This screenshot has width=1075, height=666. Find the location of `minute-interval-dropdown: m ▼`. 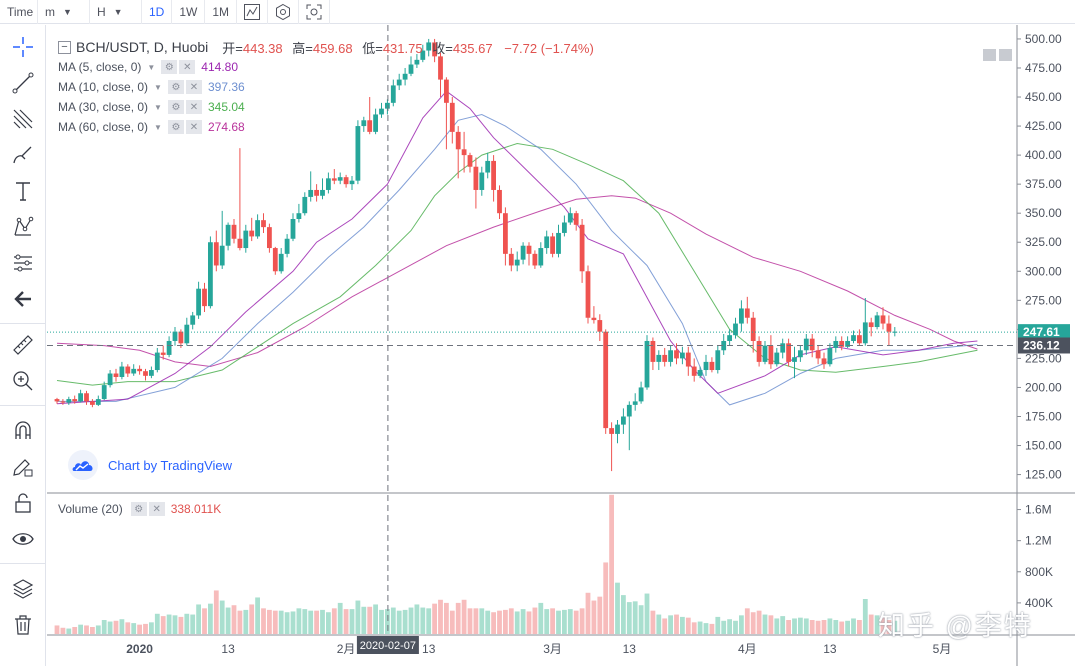

minute-interval-dropdown: m ▼ is located at coordinates (64, 12).